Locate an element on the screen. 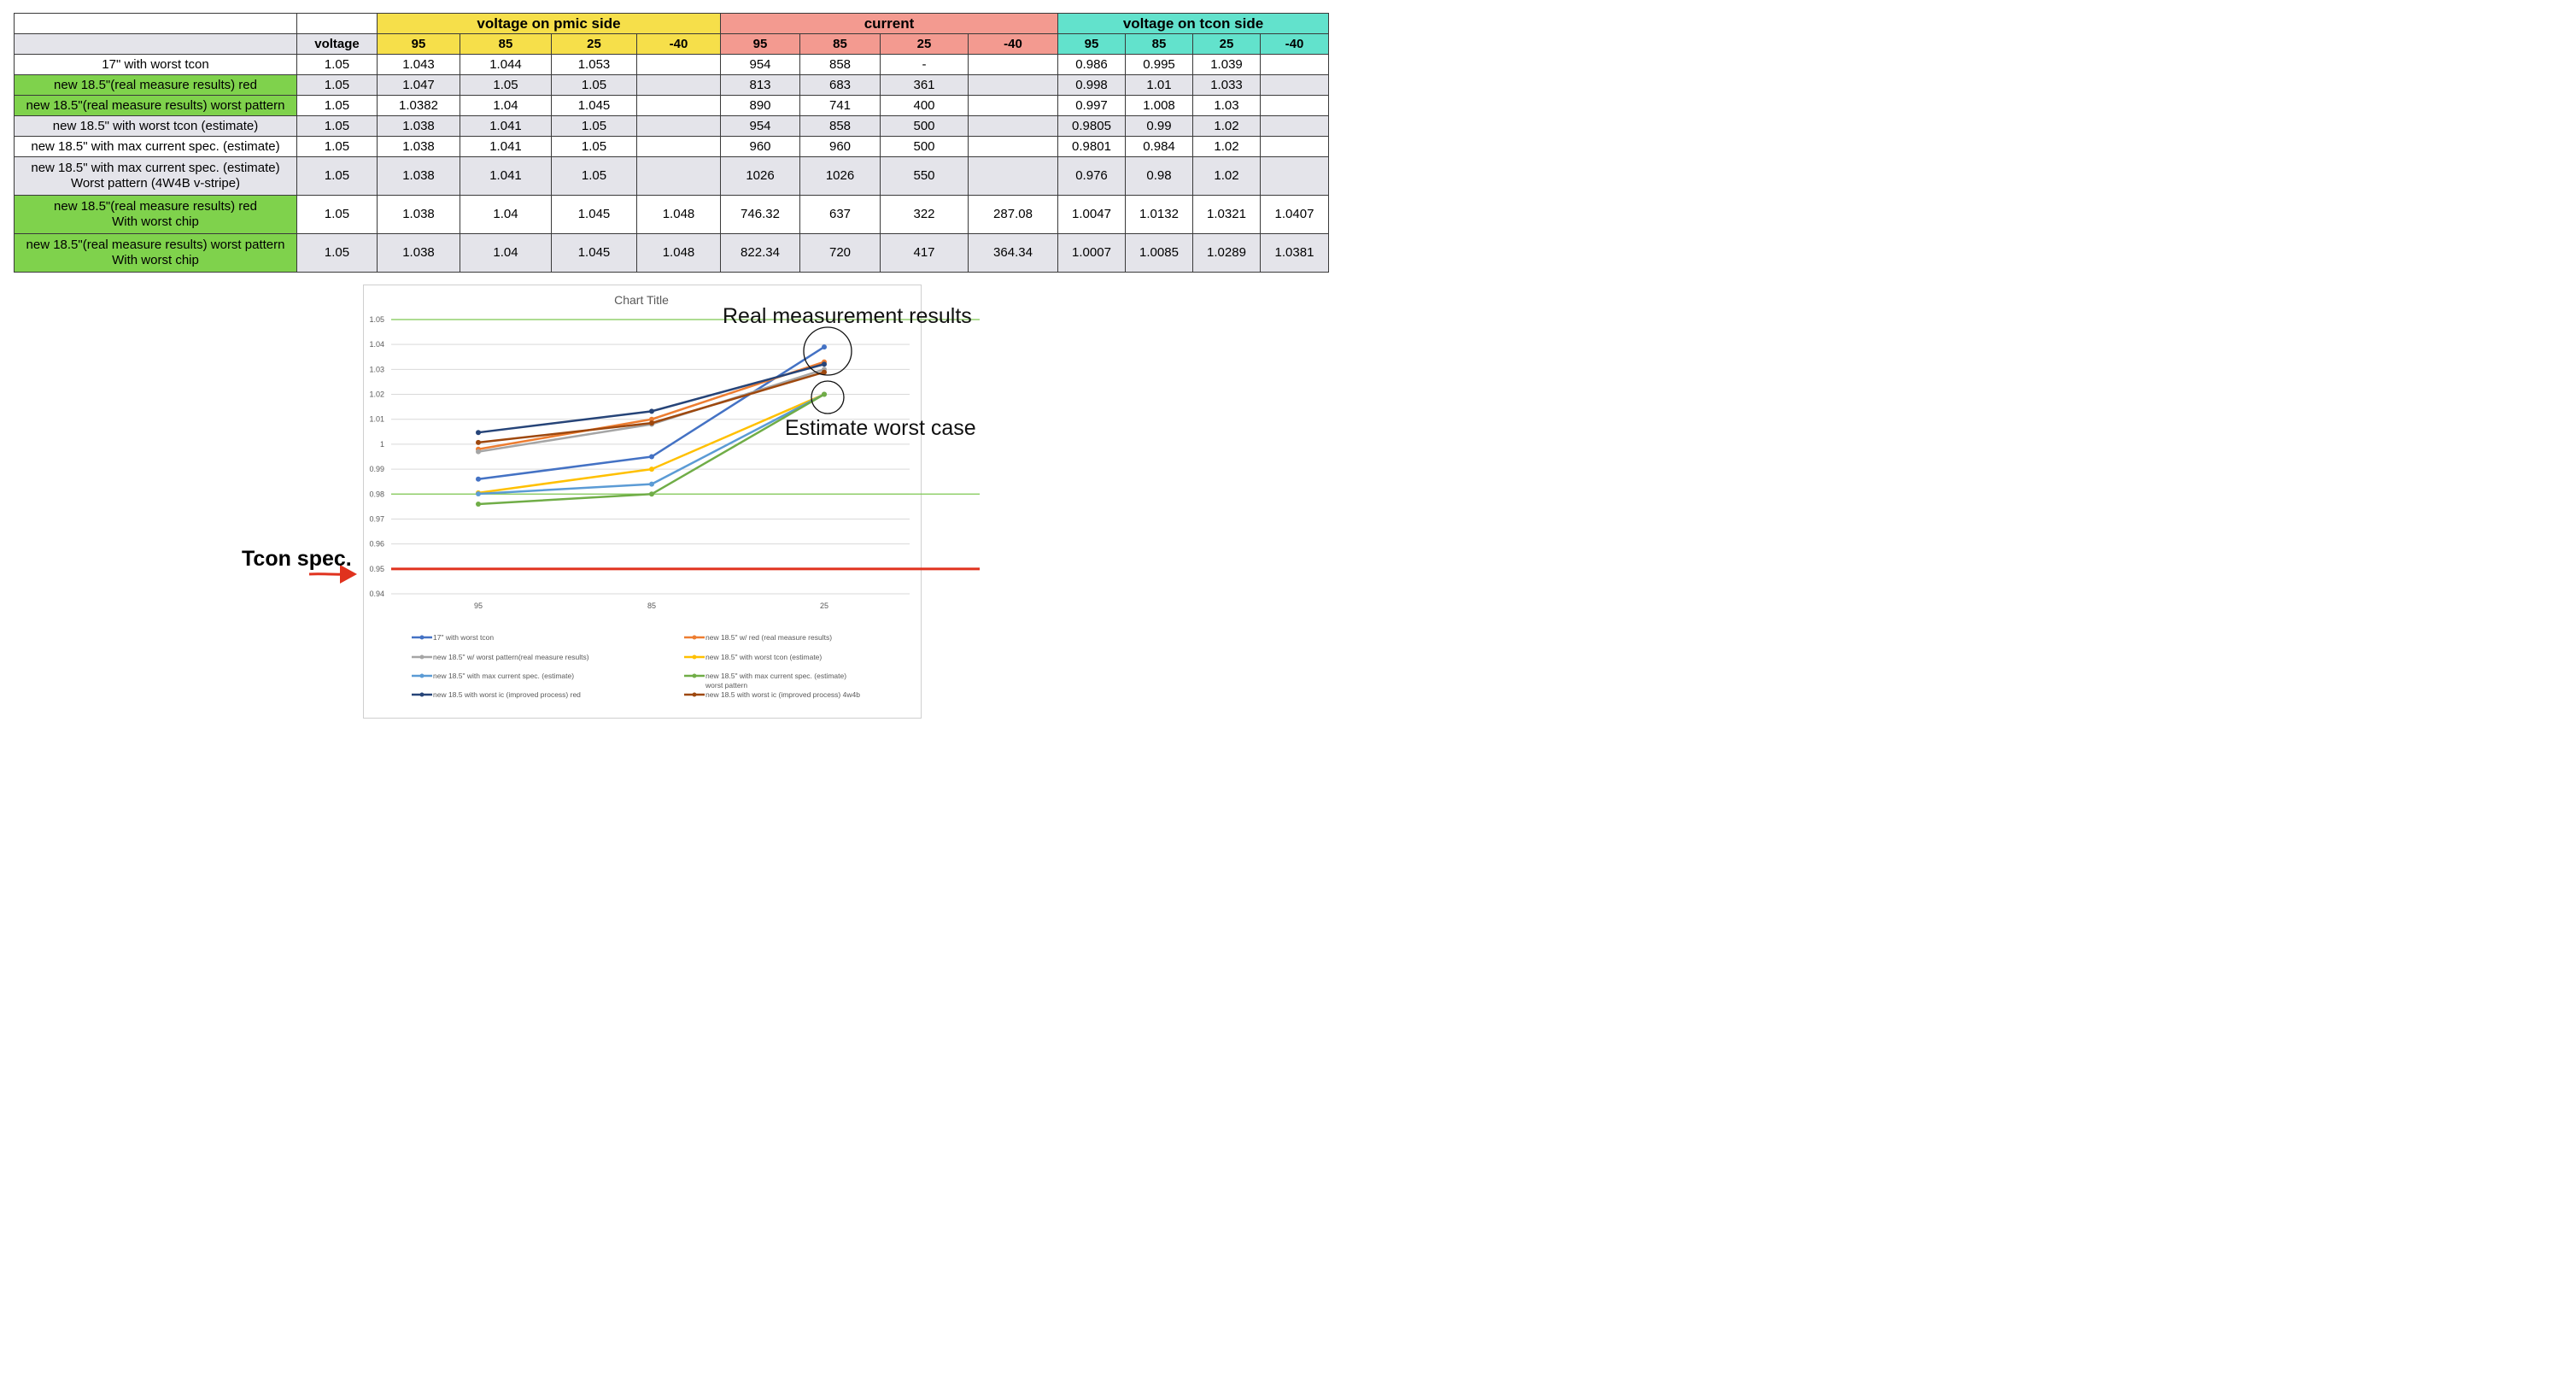  cell-pmic-1: 1.05 is located at coordinates (506, 85).